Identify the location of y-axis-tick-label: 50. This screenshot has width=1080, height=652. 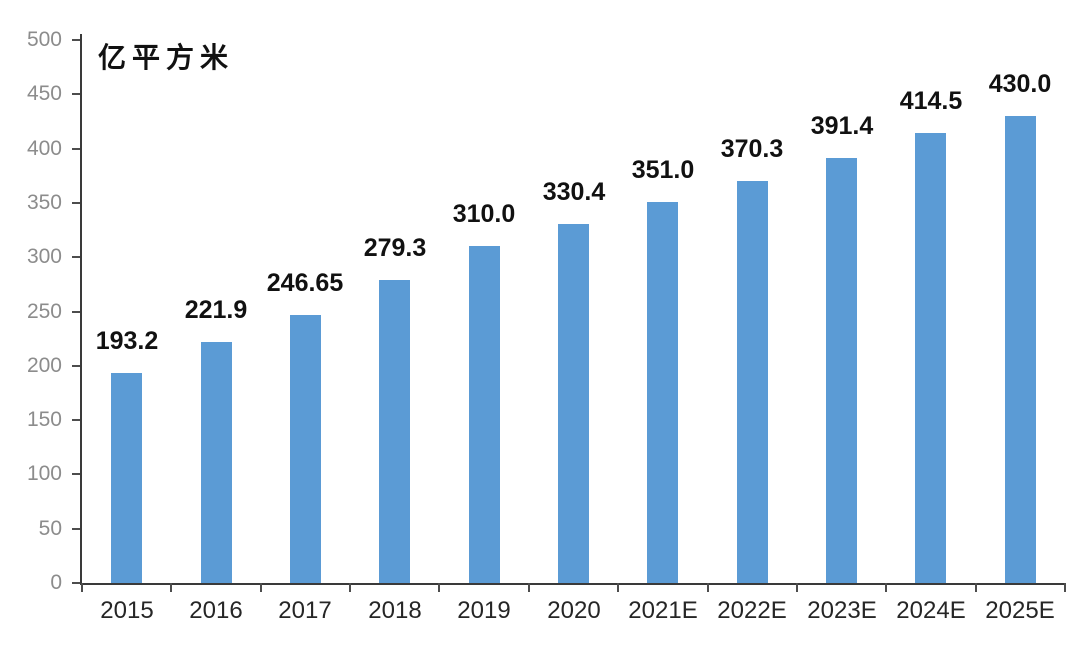
(50, 528).